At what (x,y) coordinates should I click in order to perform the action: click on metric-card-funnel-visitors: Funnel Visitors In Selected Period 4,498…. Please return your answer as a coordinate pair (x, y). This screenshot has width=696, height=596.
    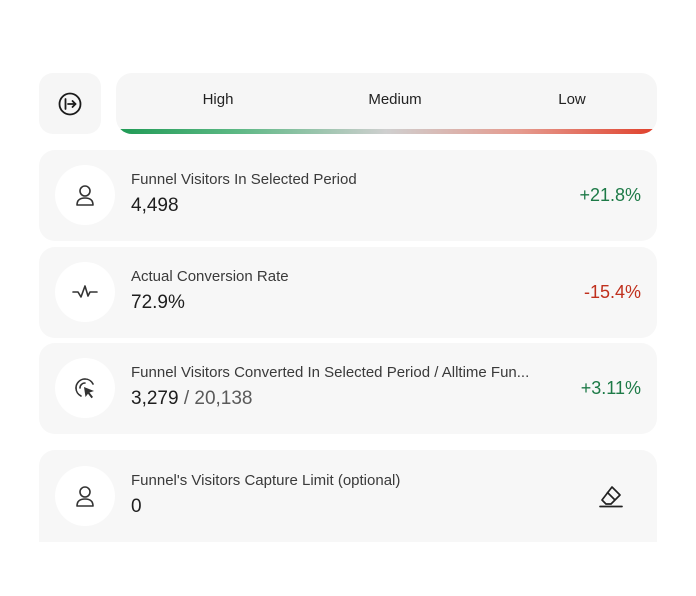
    Looking at the image, I should click on (348, 195).